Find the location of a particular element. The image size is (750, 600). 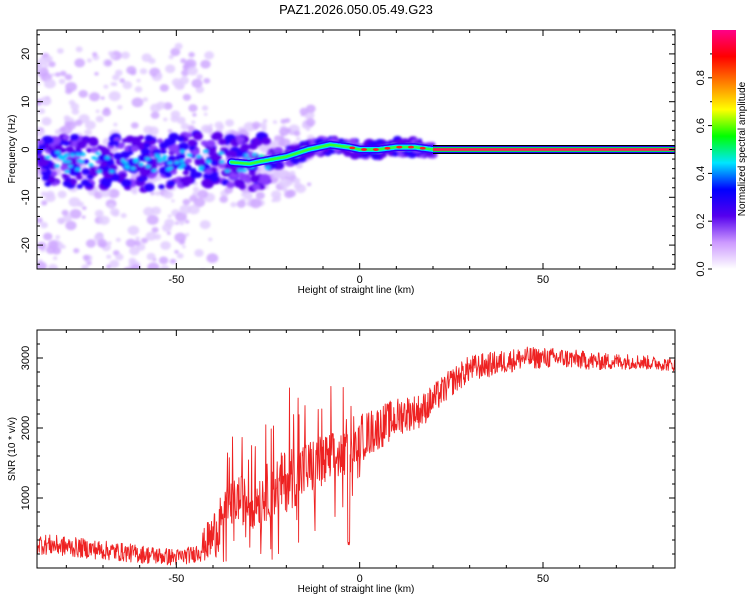

spectrogram-y-tick-label-neg10: -10 is located at coordinates (26, 197).